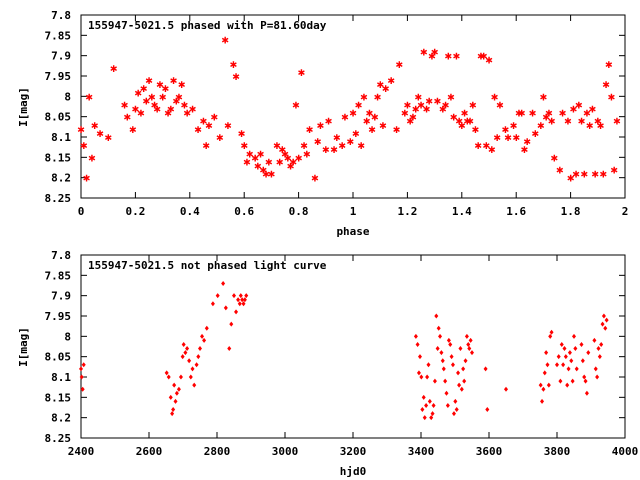  Describe the element at coordinates (352, 231) in the screenshot. I see `x-axis-label: phase` at that location.